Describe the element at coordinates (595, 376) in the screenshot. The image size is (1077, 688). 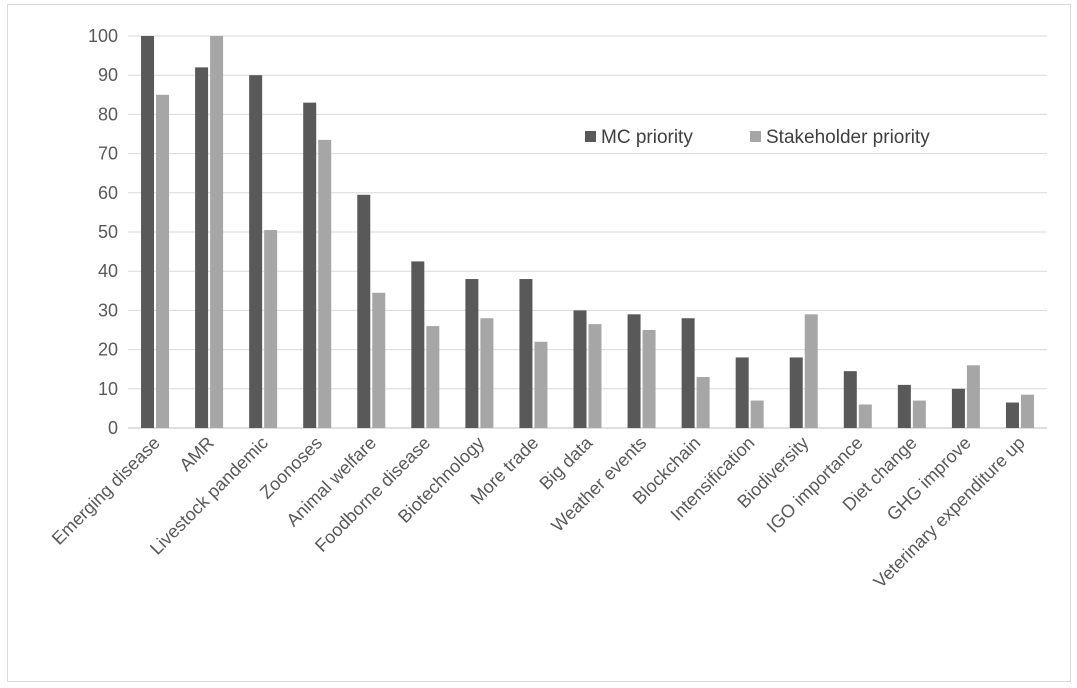
I see `bar-stakeholder-priority-big-data` at that location.